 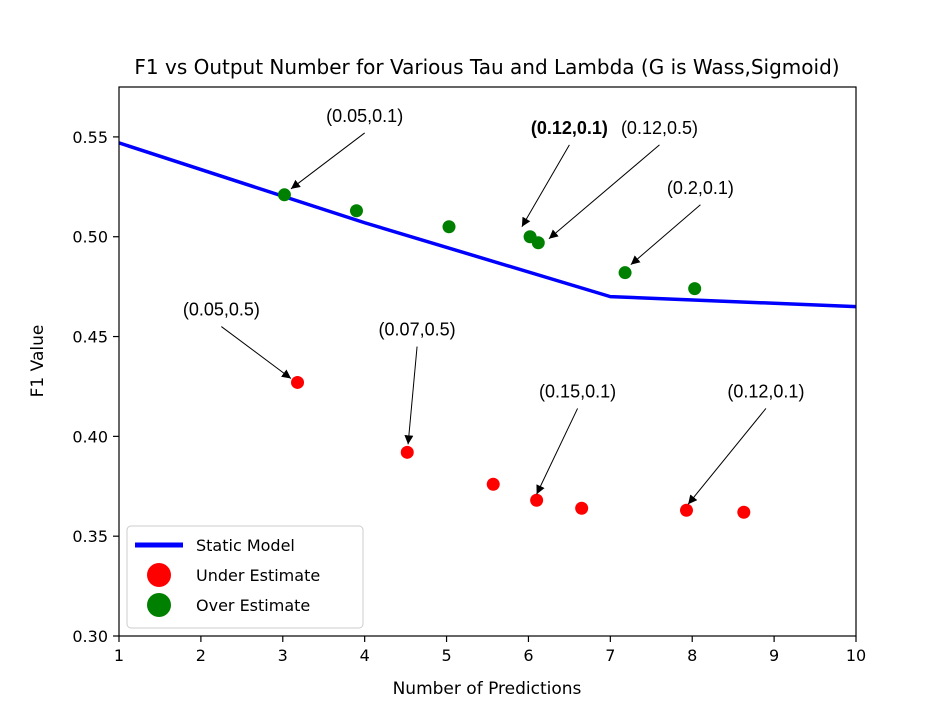 I want to click on x-tick-label: 9, so click(x=774, y=655).